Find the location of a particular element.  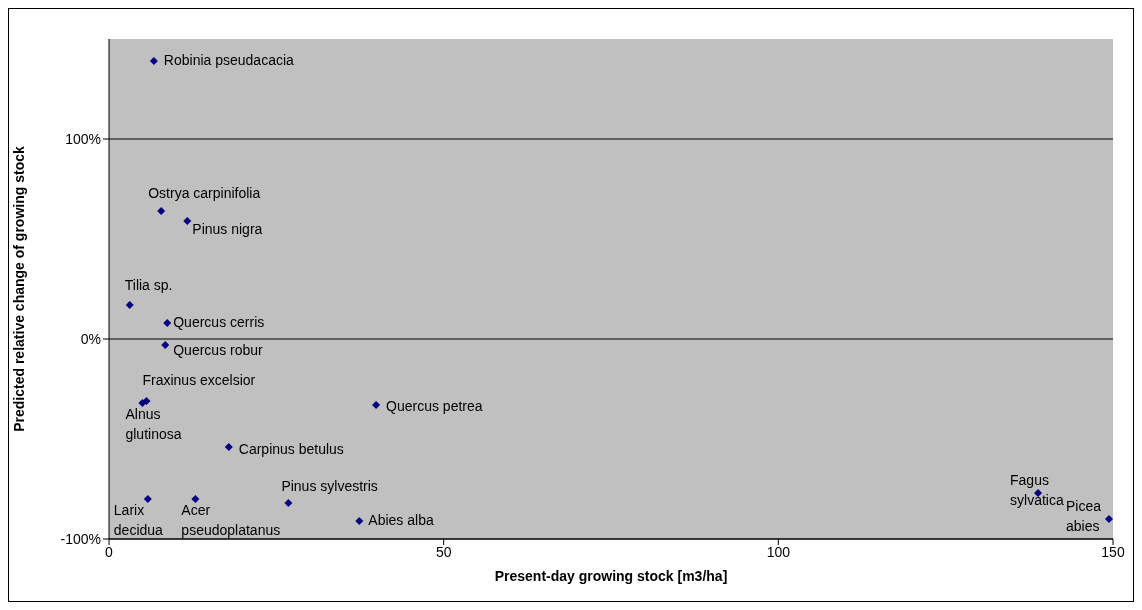

annotation: Acer pseudoplatanus is located at coordinates (231, 520).